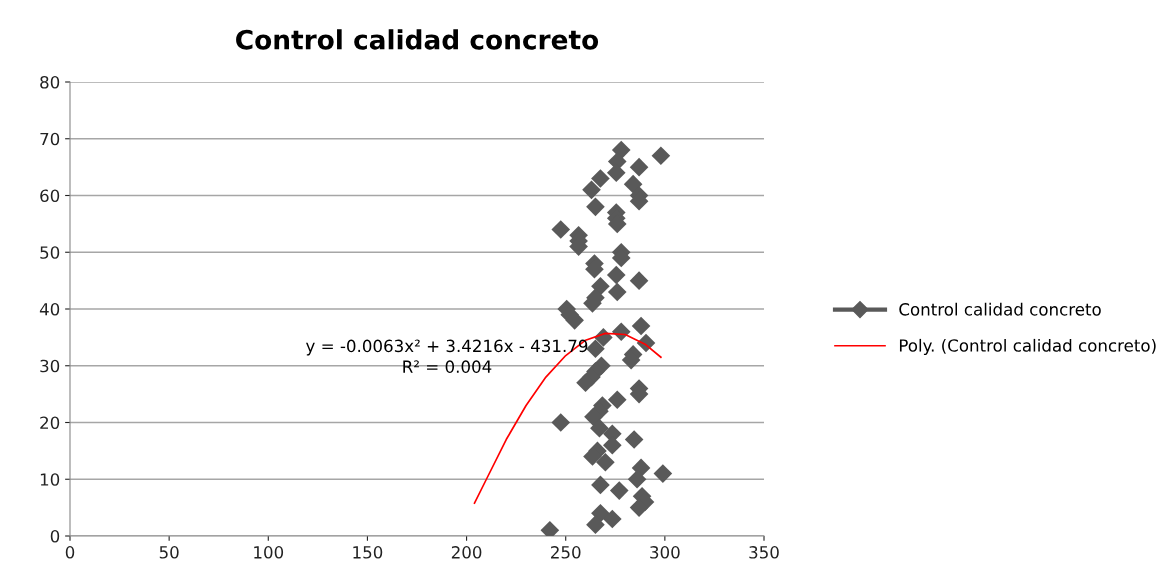 This screenshot has width=1161, height=577. Describe the element at coordinates (1000, 309) in the screenshot. I see `legend-label: Control calidad concreto` at that location.